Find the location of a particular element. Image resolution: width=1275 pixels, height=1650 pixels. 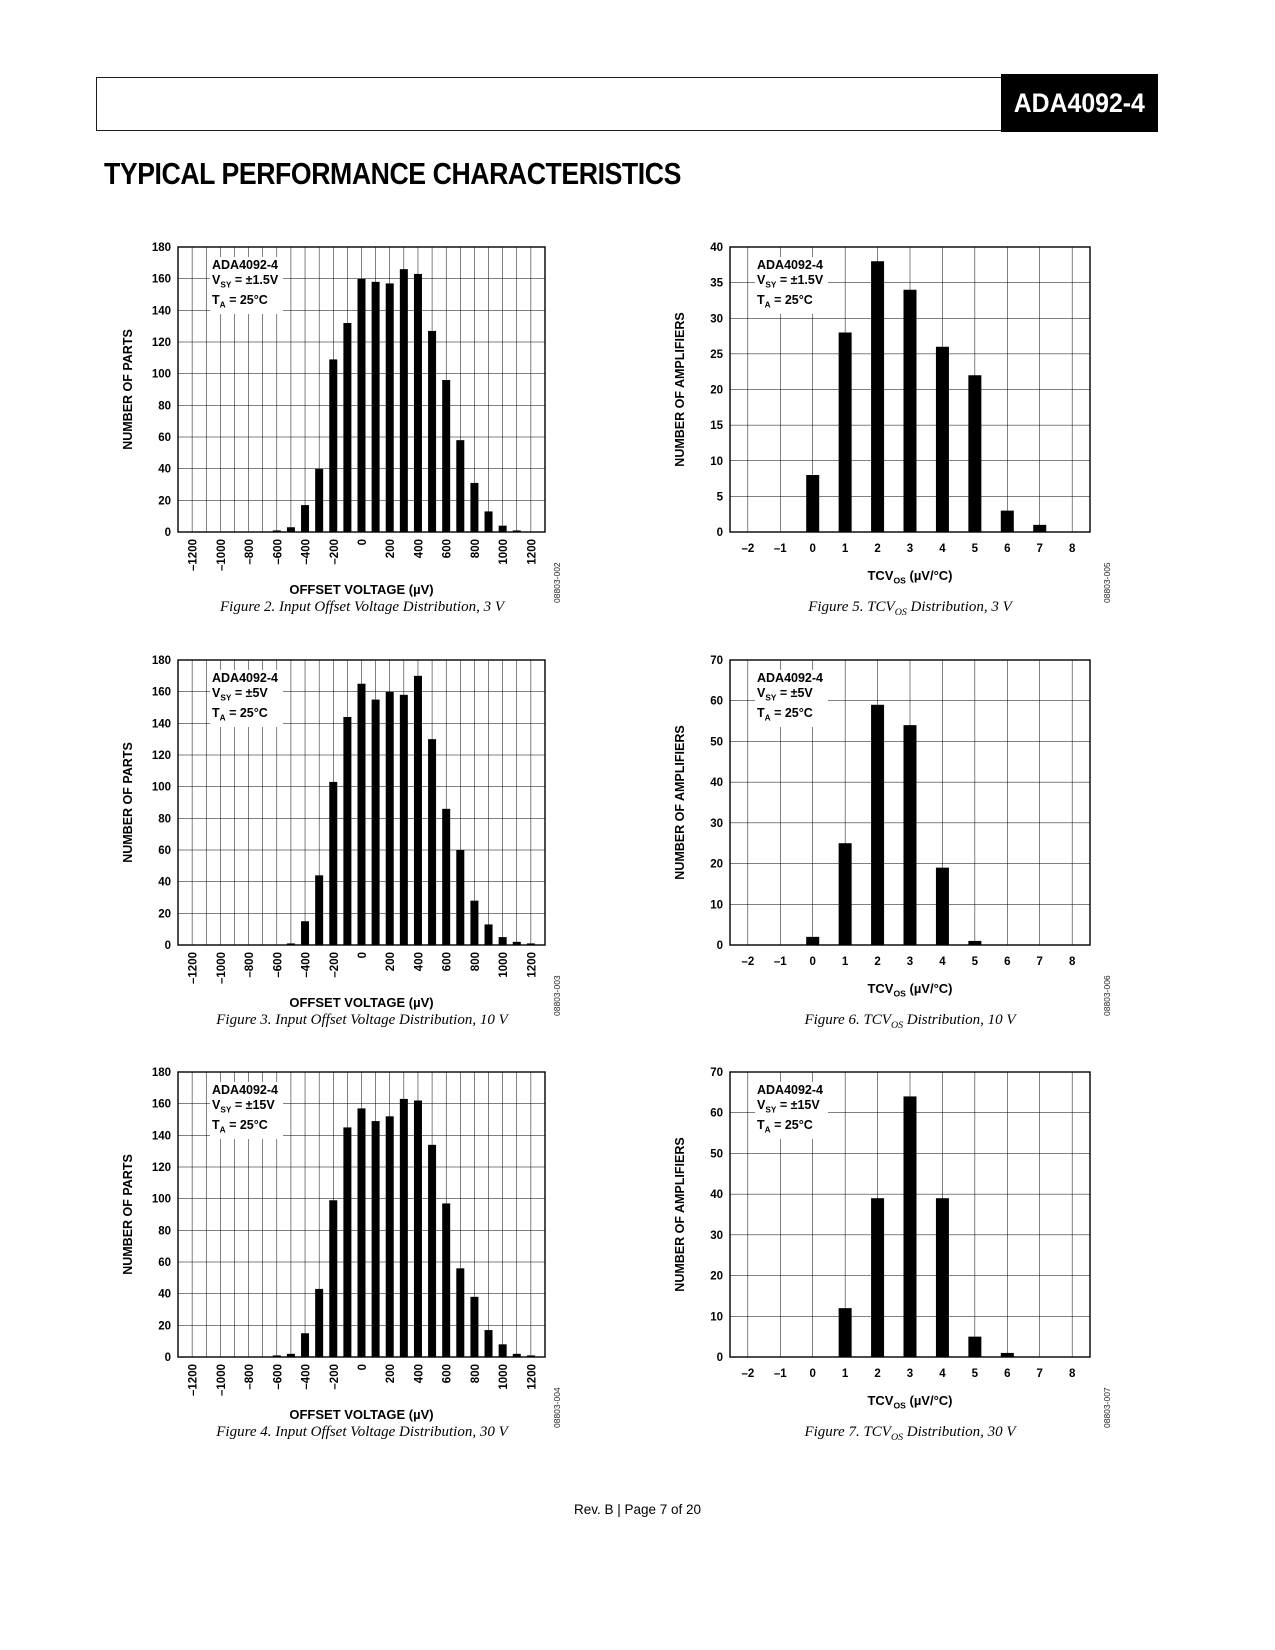

chart-annotation: ADA4092-4 VSY = ±1.5V TA = 25°C is located at coordinates (792, 285).